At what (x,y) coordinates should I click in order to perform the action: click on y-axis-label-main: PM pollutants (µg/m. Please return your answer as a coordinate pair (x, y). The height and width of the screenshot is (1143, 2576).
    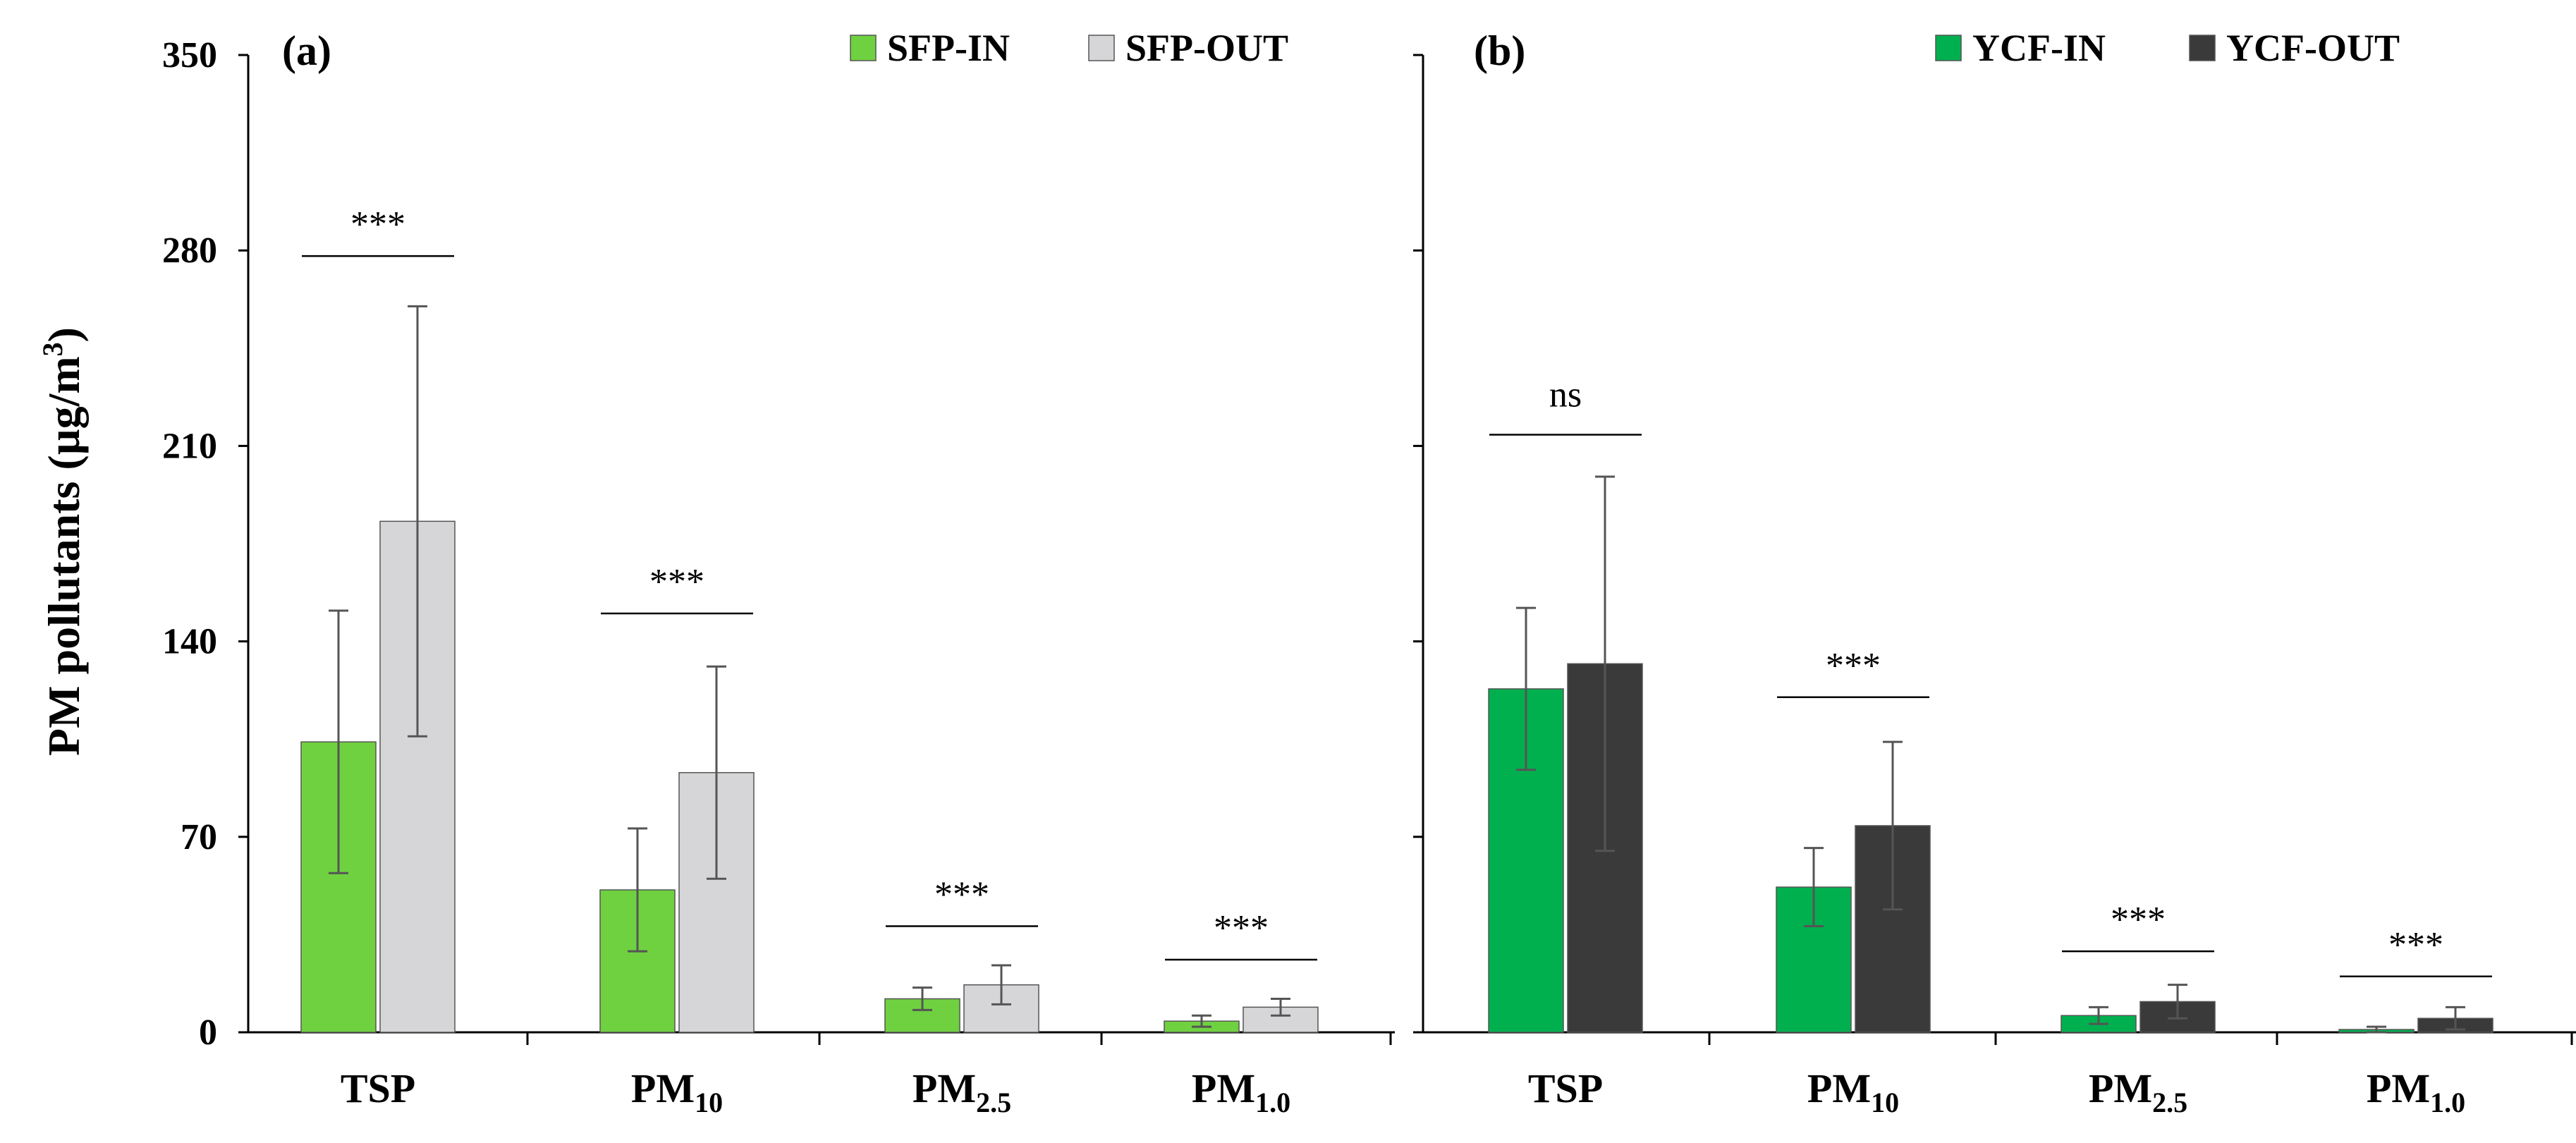
    Looking at the image, I should click on (64, 556).